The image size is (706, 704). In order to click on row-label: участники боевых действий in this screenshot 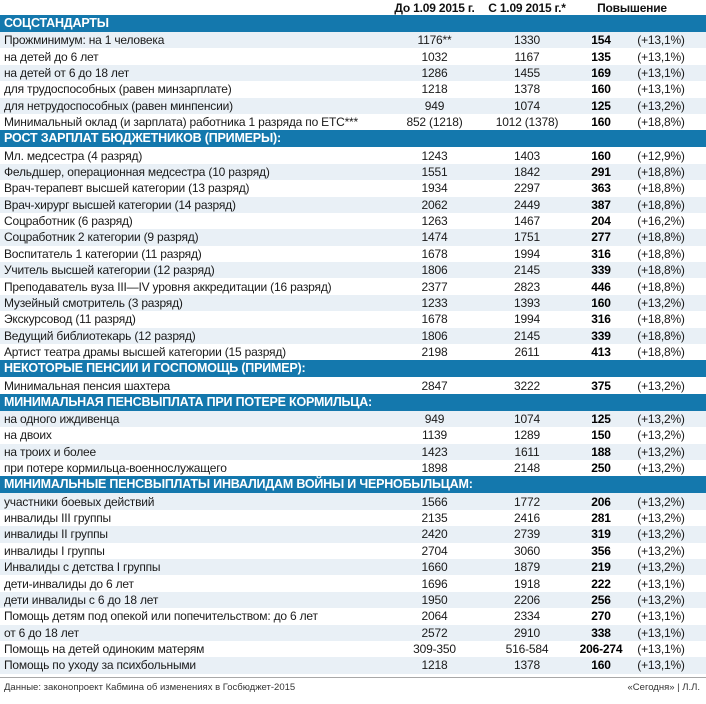, I will do `click(79, 501)`.